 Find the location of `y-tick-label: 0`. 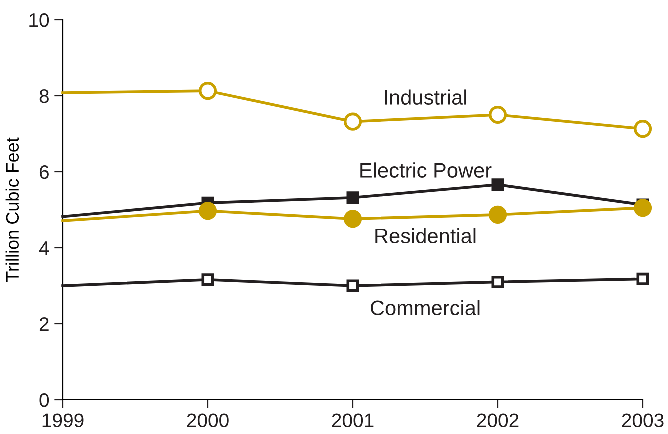

y-tick-label: 0 is located at coordinates (45, 400).